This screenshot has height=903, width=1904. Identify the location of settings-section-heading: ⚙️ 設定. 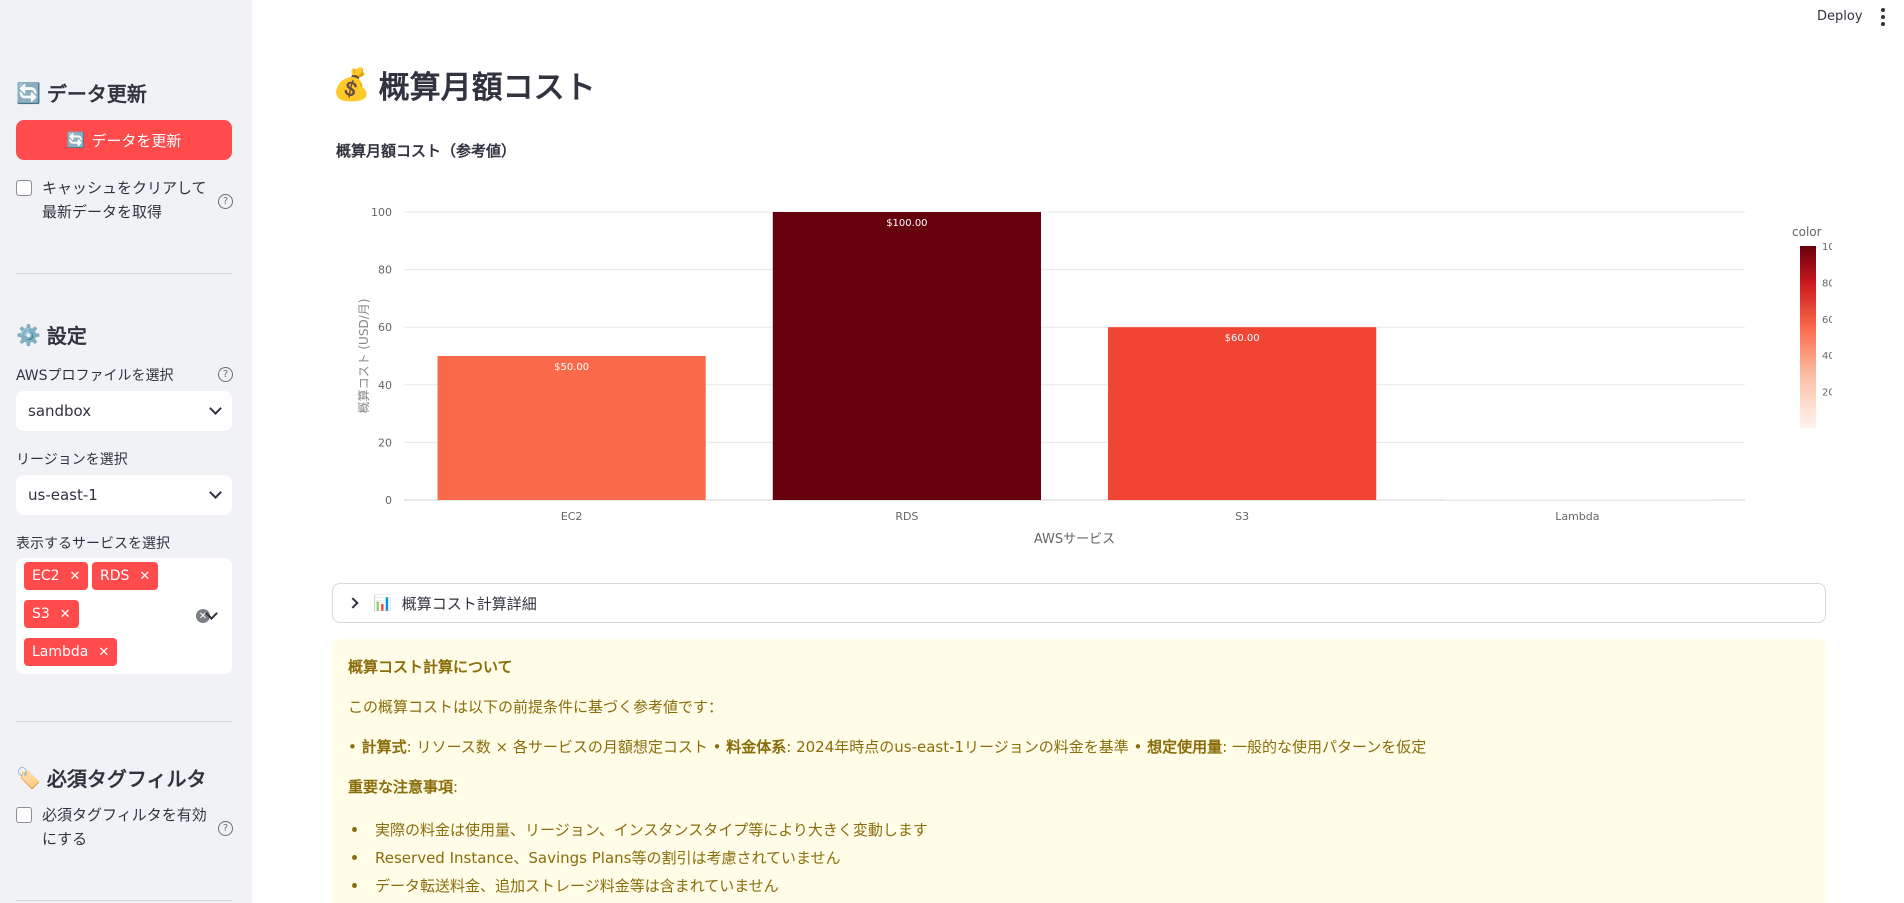
(51, 334).